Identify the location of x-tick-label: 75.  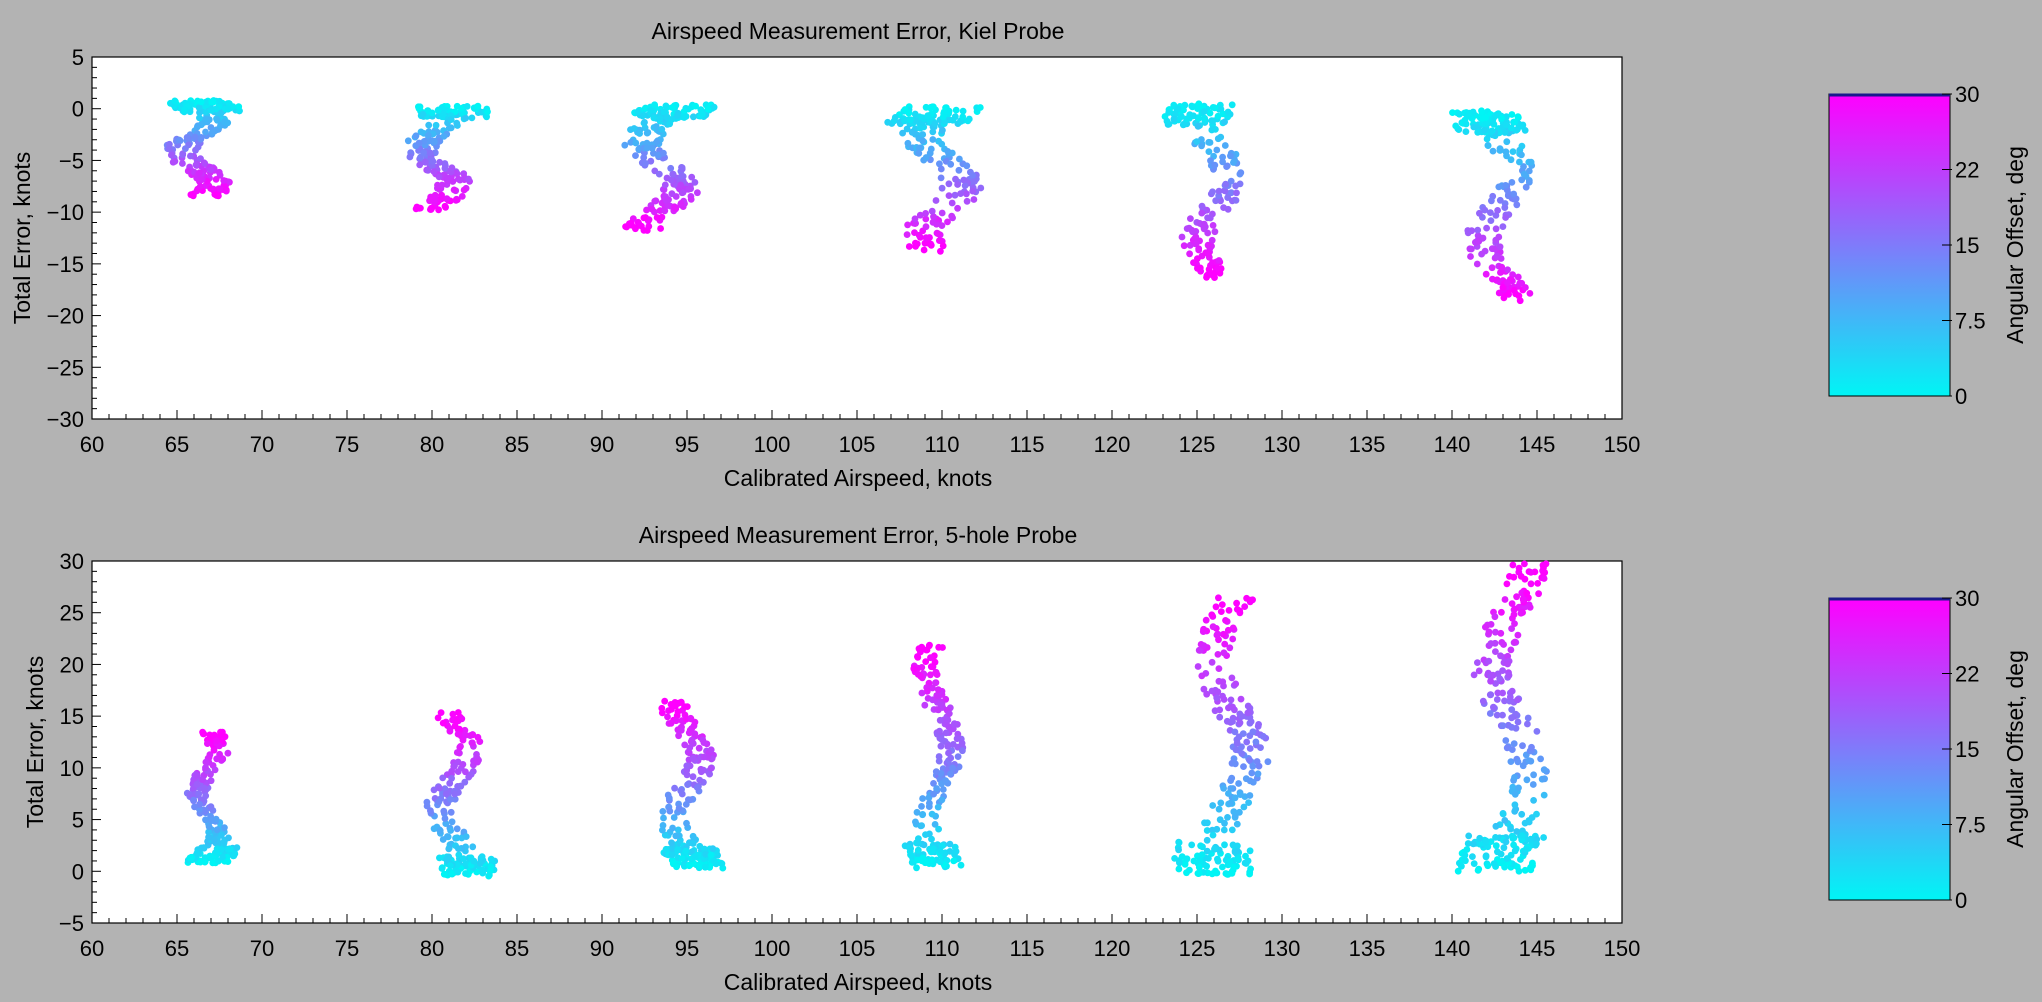
(347, 444).